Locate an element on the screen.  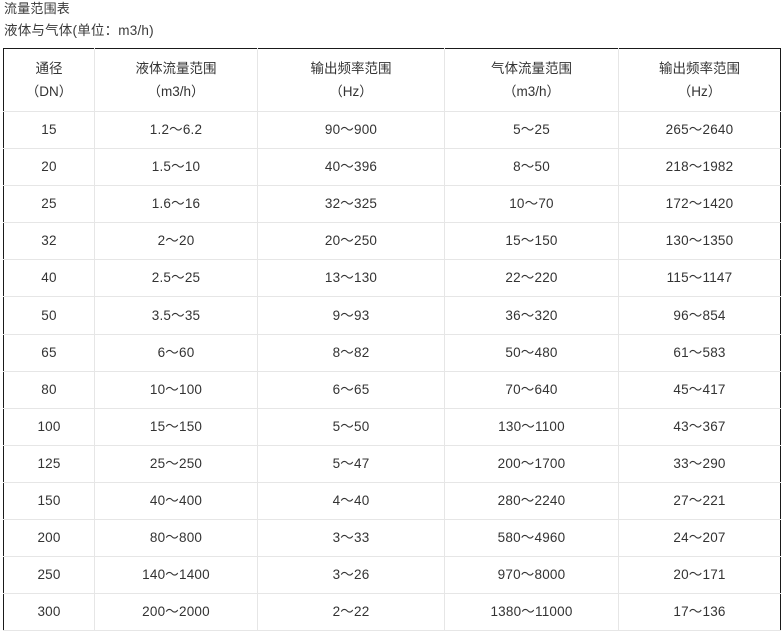
cell-liquid-flow: 140～1400 is located at coordinates (176, 575).